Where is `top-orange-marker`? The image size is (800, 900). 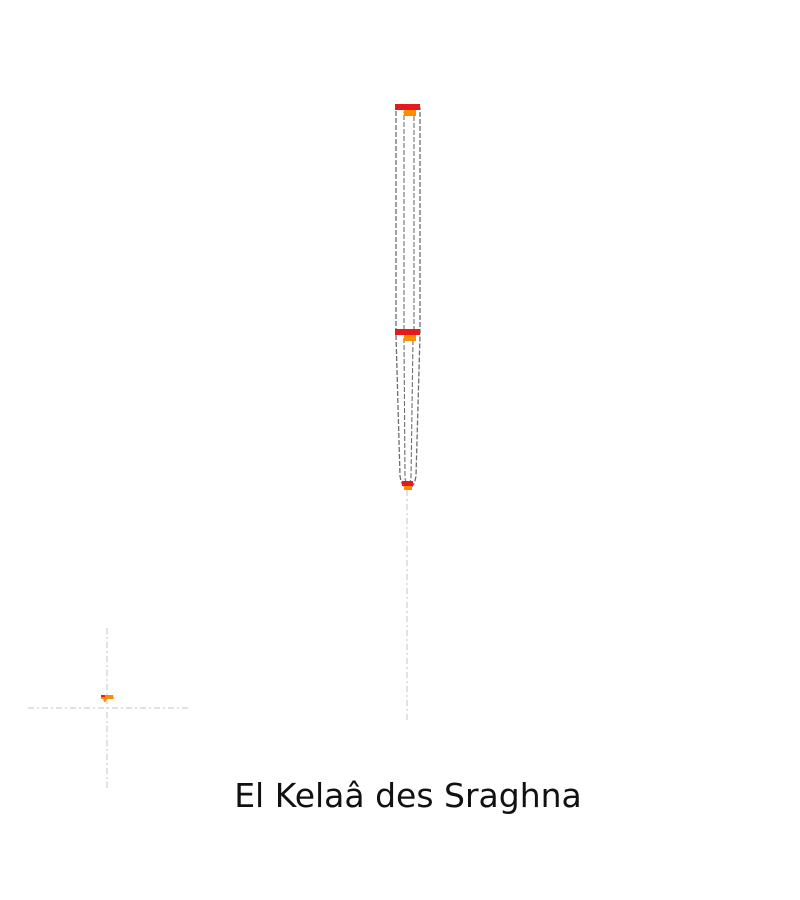
top-orange-marker is located at coordinates (410, 113).